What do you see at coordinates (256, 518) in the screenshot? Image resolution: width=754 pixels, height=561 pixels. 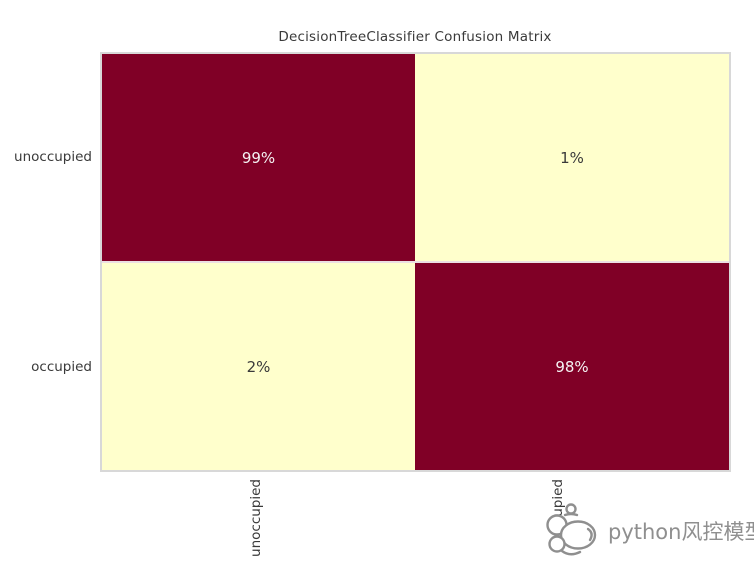 I see `x-tick-label-unoccupied: unoccupied` at bounding box center [256, 518].